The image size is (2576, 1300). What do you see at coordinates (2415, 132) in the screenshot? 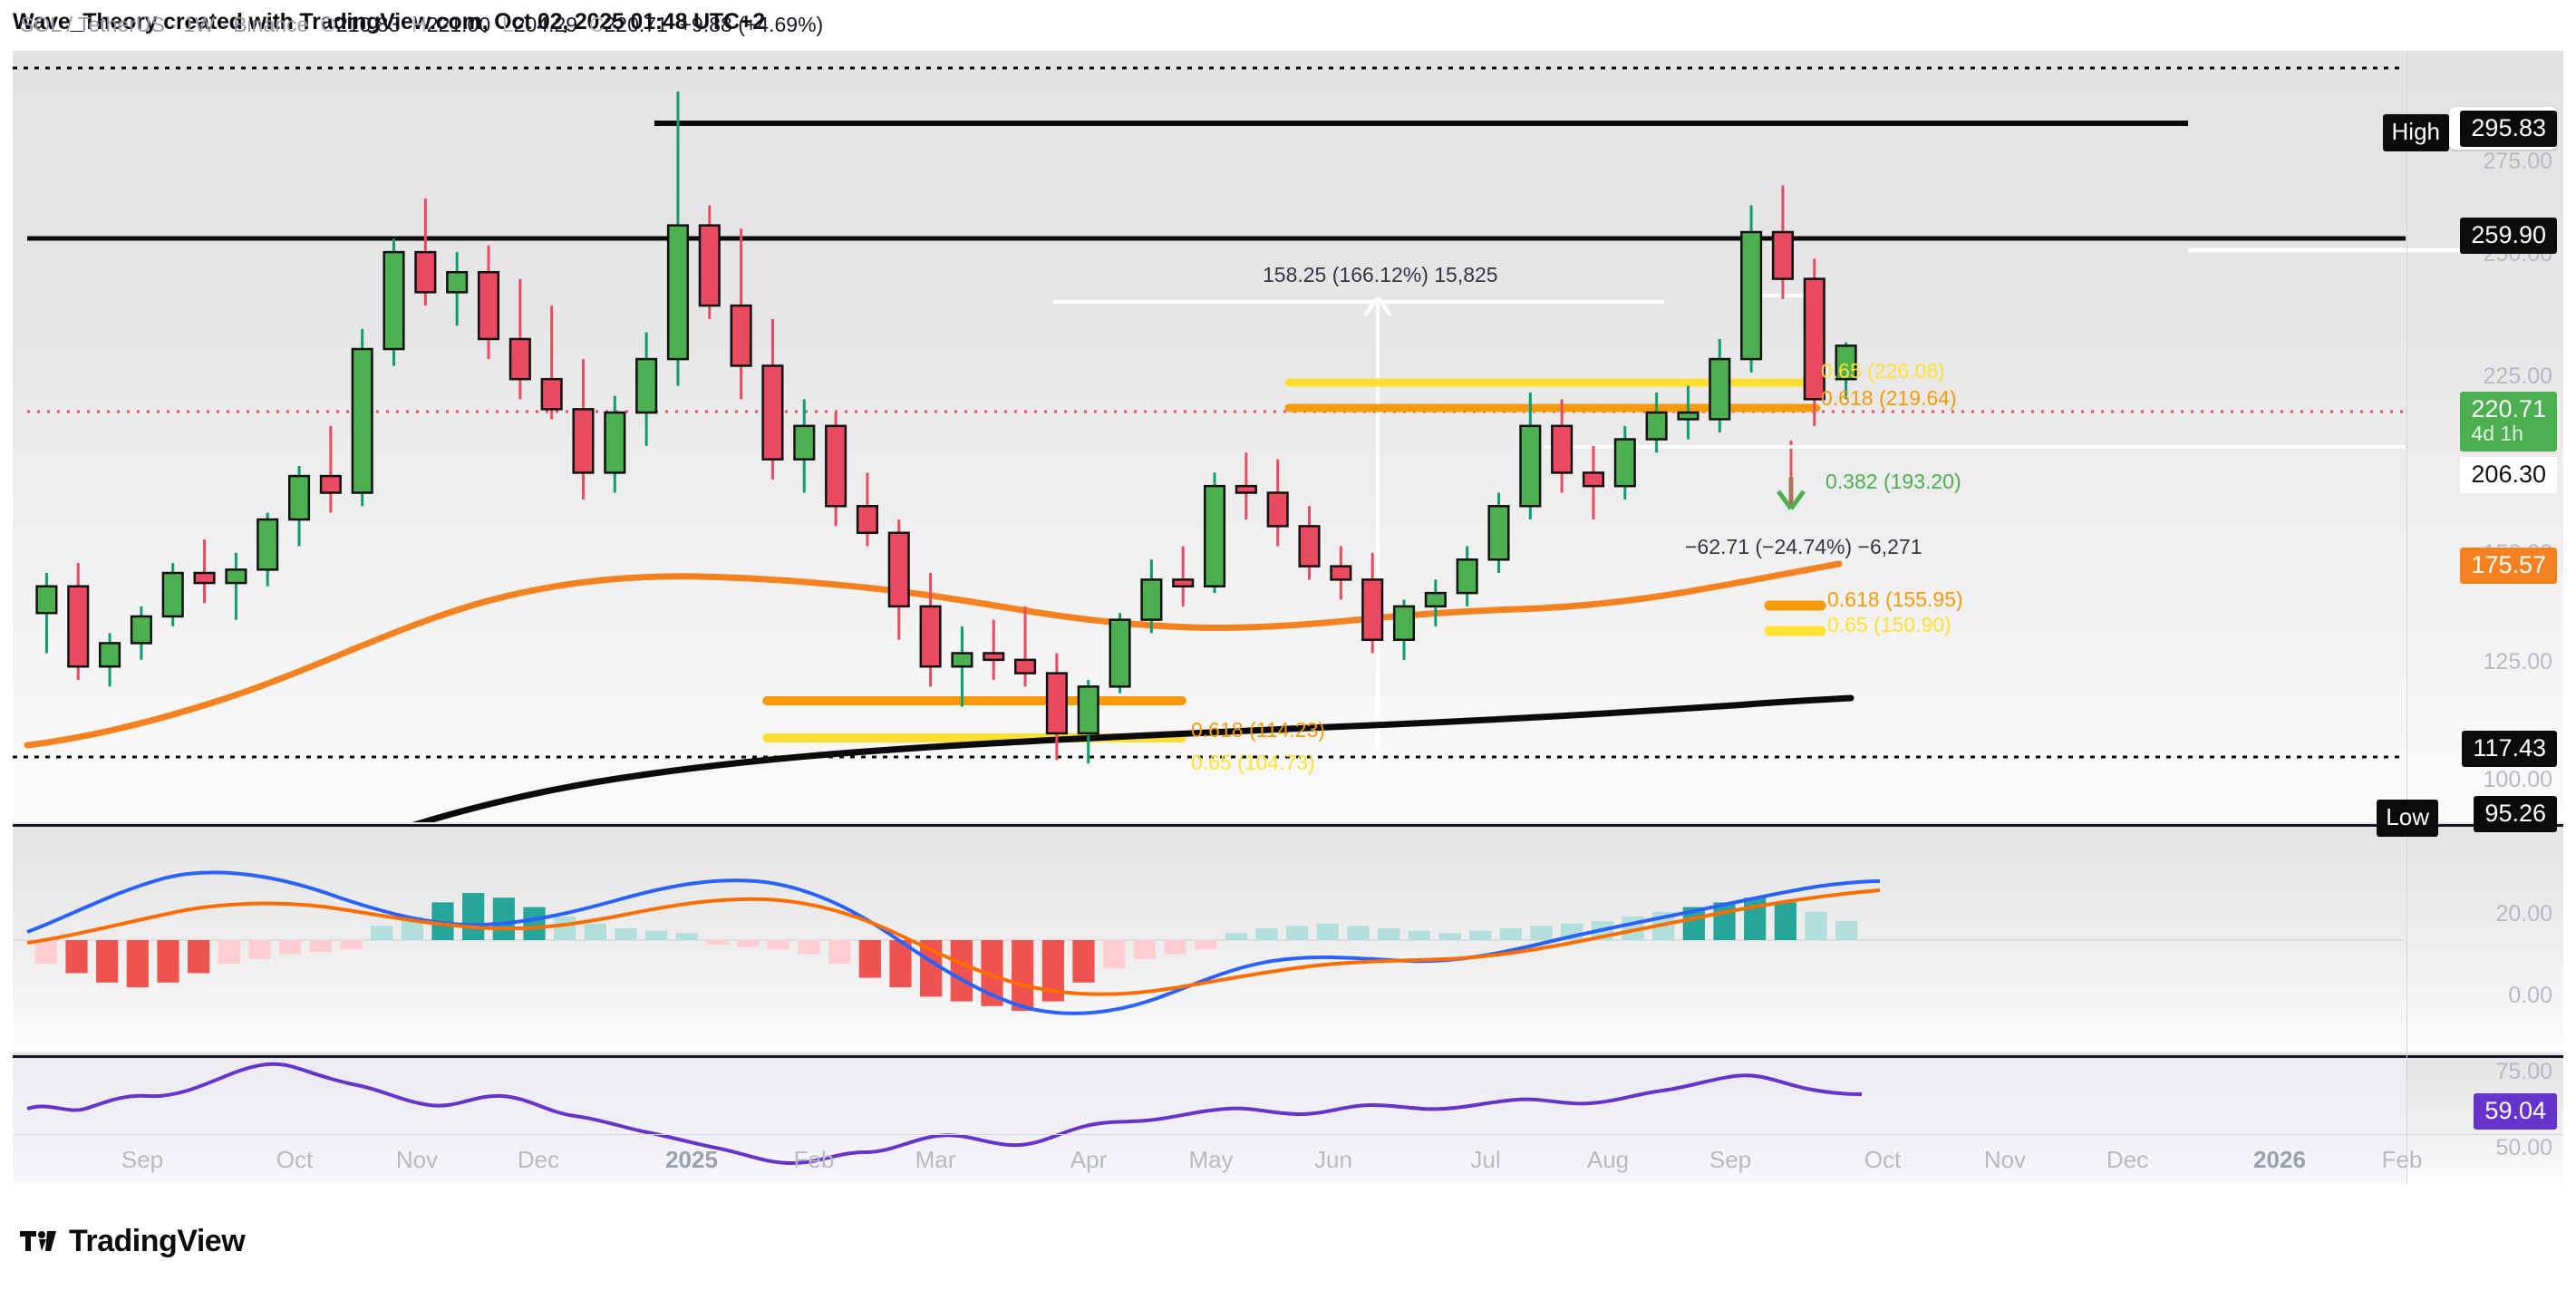
I see `high-tag: High` at bounding box center [2415, 132].